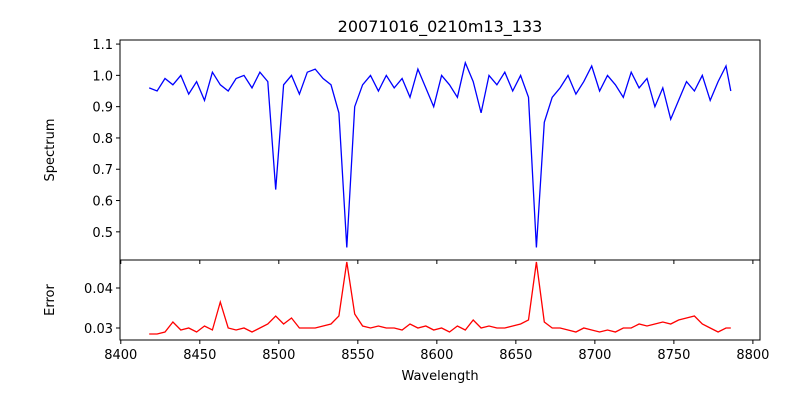 Image resolution: width=800 pixels, height=404 pixels. What do you see at coordinates (50, 300) in the screenshot?
I see `bottom-y-axis-label: Error` at bounding box center [50, 300].